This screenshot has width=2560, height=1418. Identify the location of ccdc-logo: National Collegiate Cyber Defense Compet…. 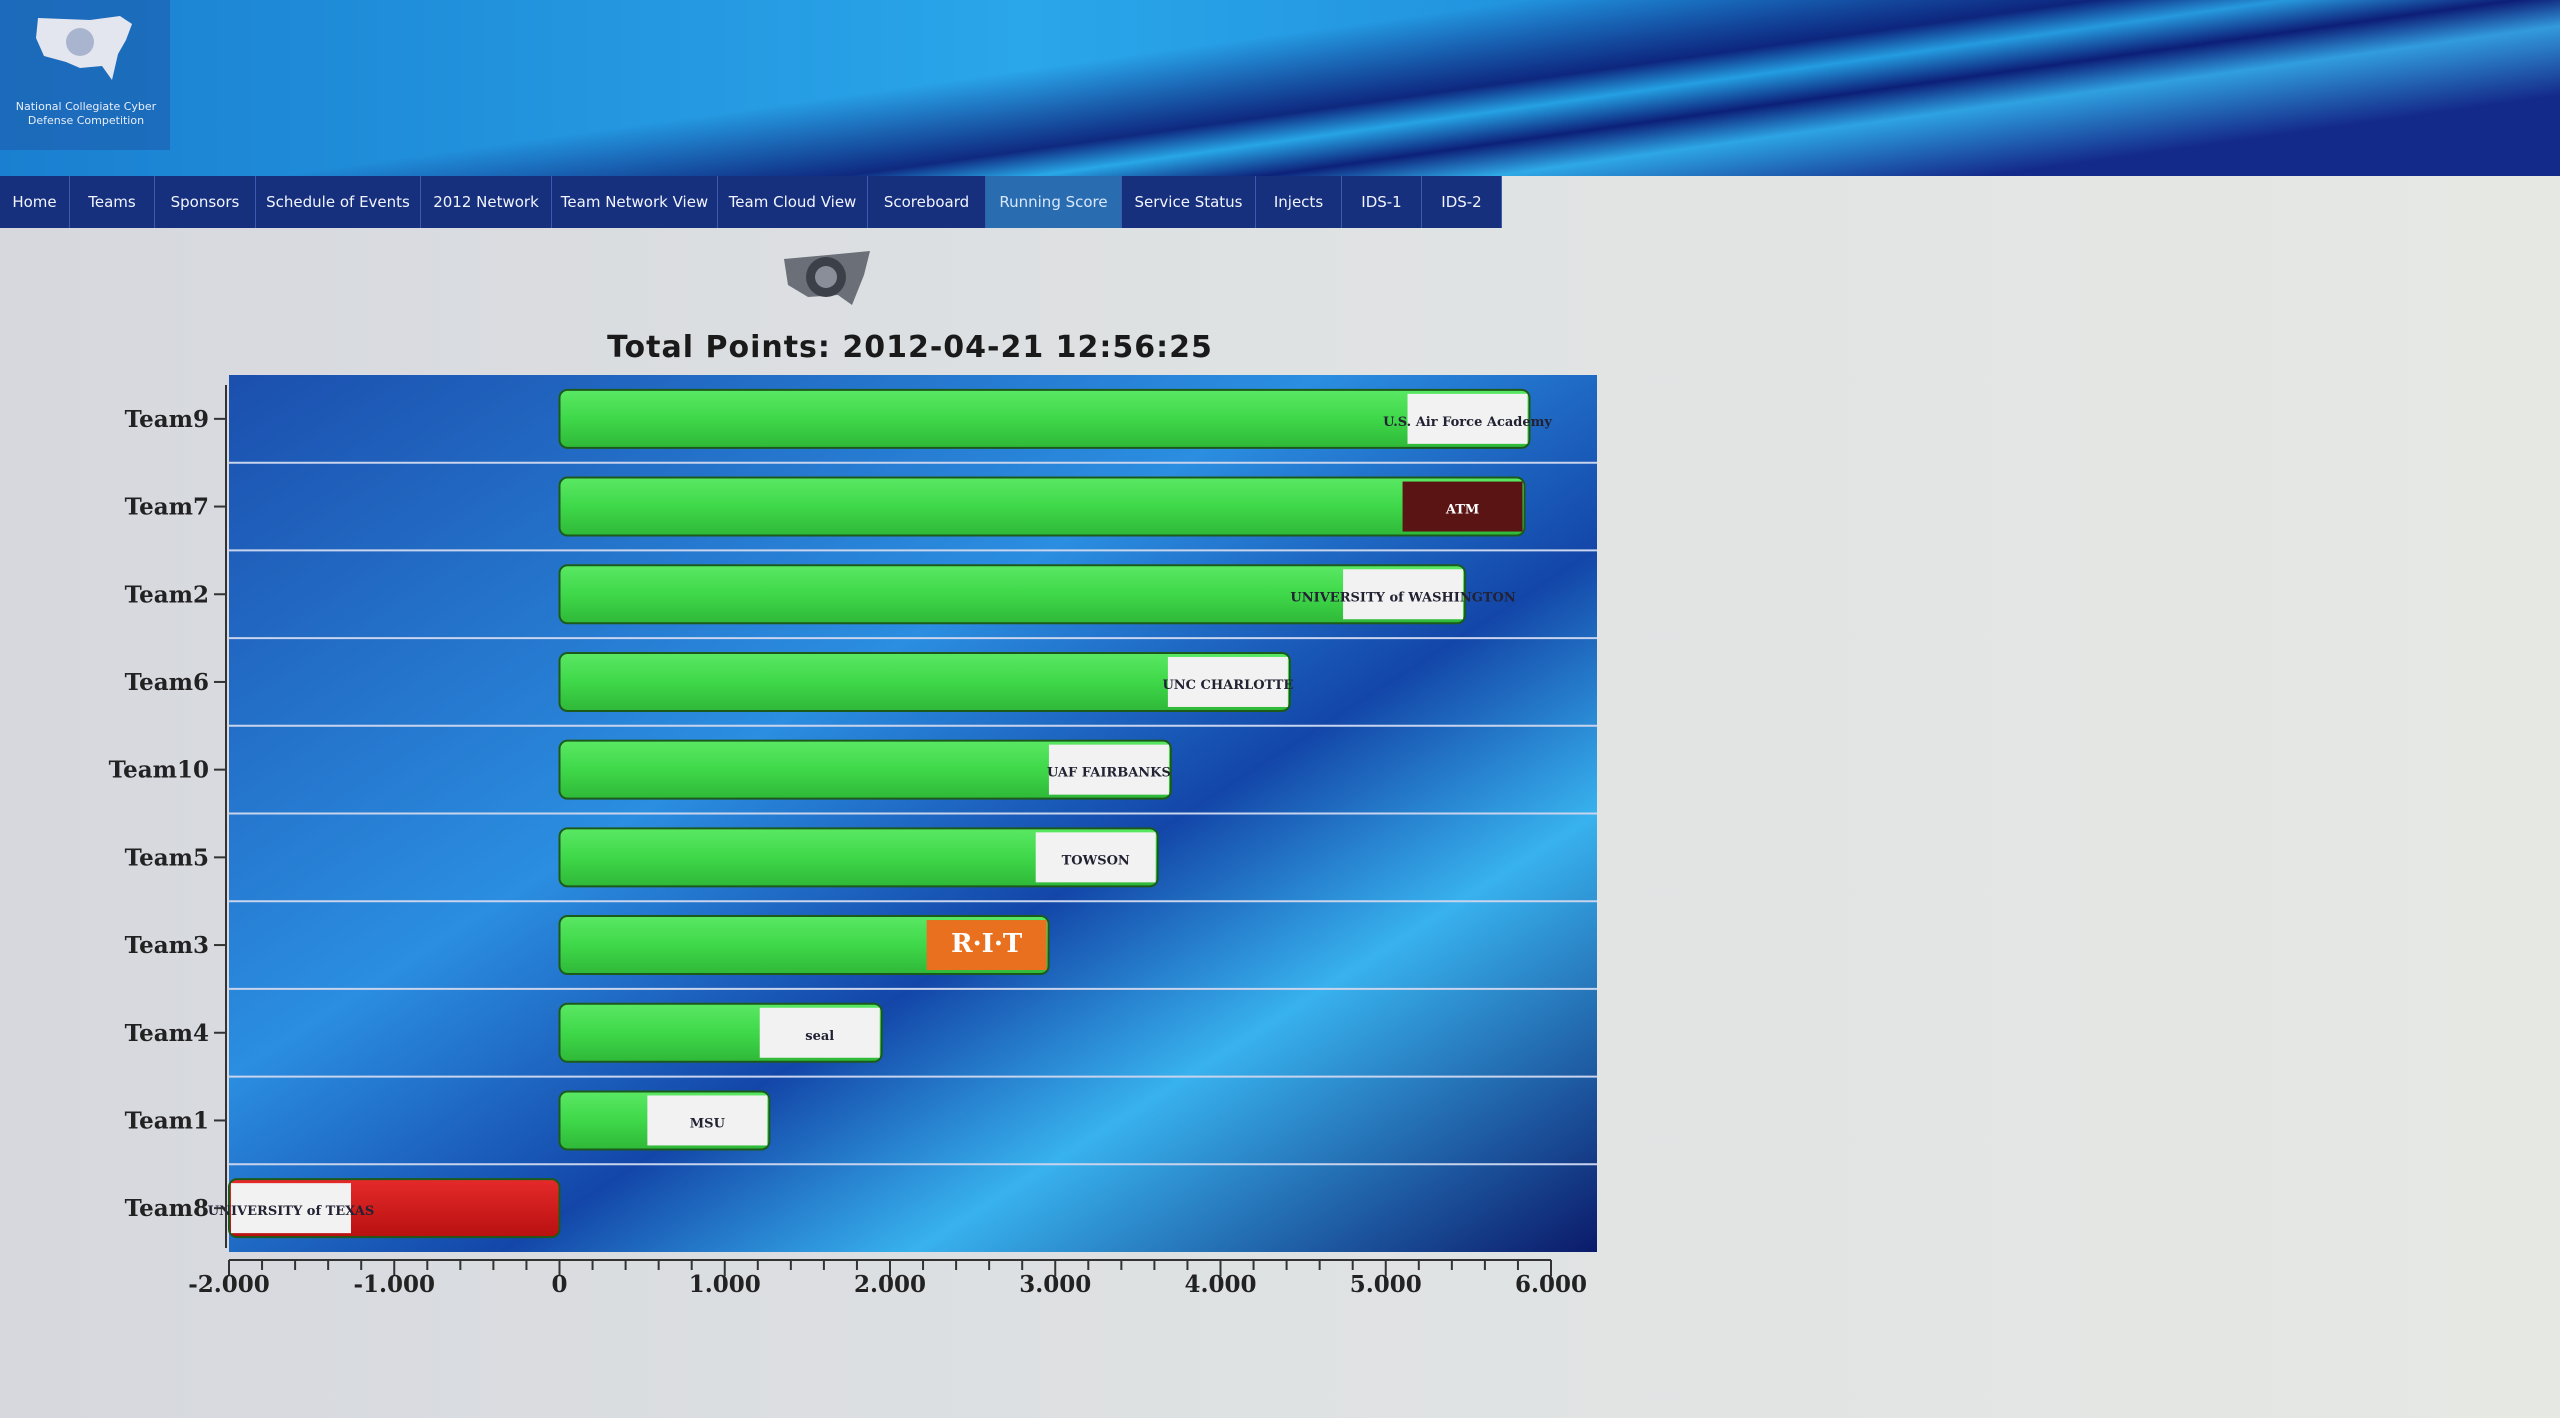
(85, 75).